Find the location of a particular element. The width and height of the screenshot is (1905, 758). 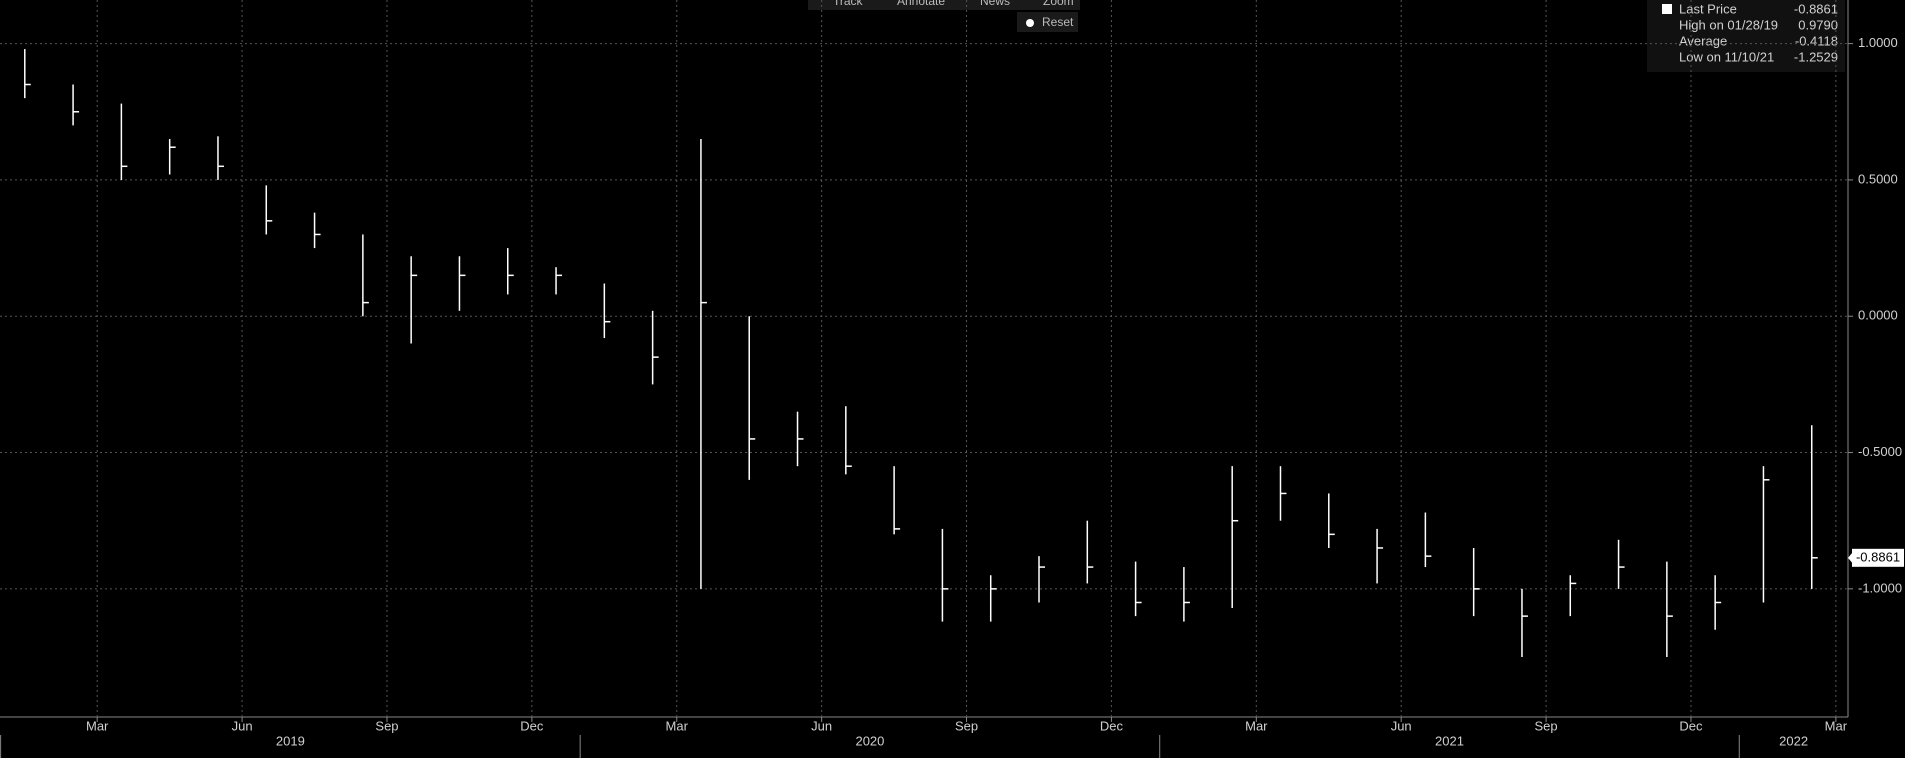

y-tick-label: 0.0000 is located at coordinates (1878, 315).